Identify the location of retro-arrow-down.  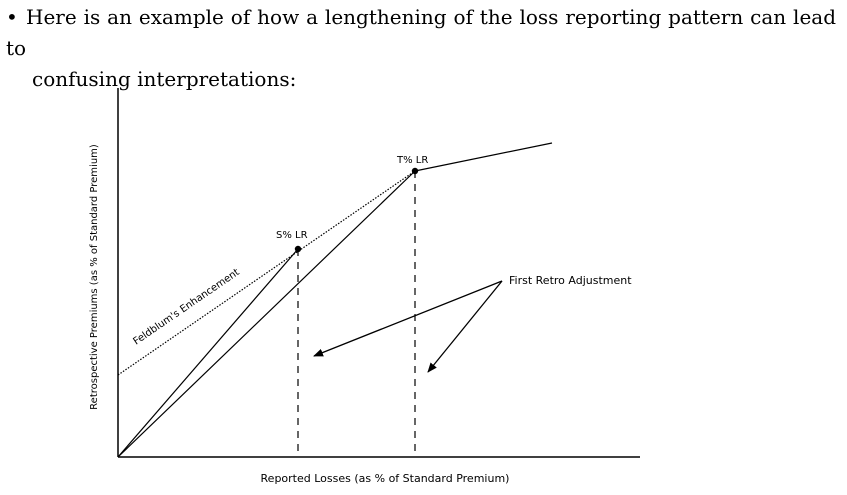
(465, 326).